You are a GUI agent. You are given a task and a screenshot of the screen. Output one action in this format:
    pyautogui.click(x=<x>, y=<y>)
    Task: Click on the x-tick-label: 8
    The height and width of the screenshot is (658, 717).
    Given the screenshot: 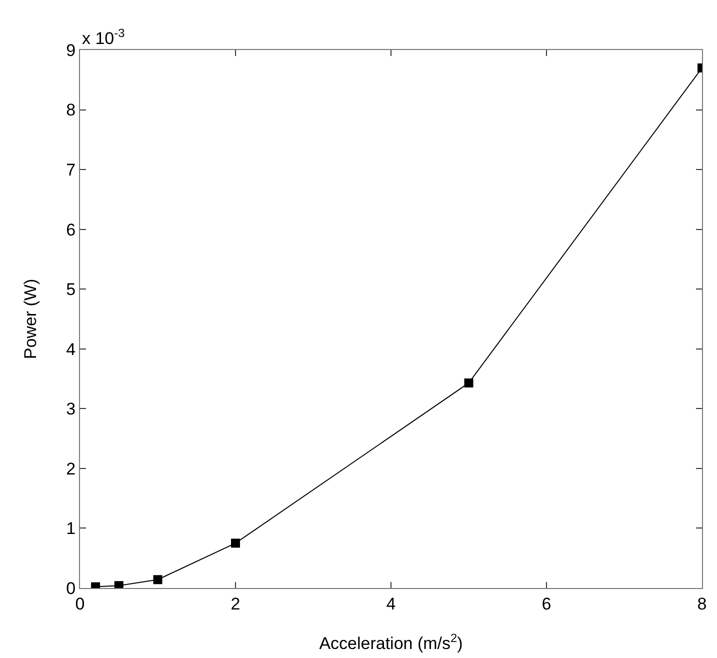 What is the action you would take?
    pyautogui.click(x=702, y=604)
    